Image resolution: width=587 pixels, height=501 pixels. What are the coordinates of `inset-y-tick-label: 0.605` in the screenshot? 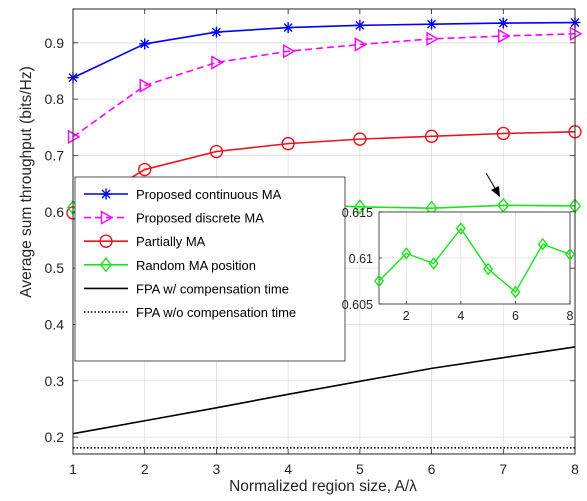 It's located at (357, 305).